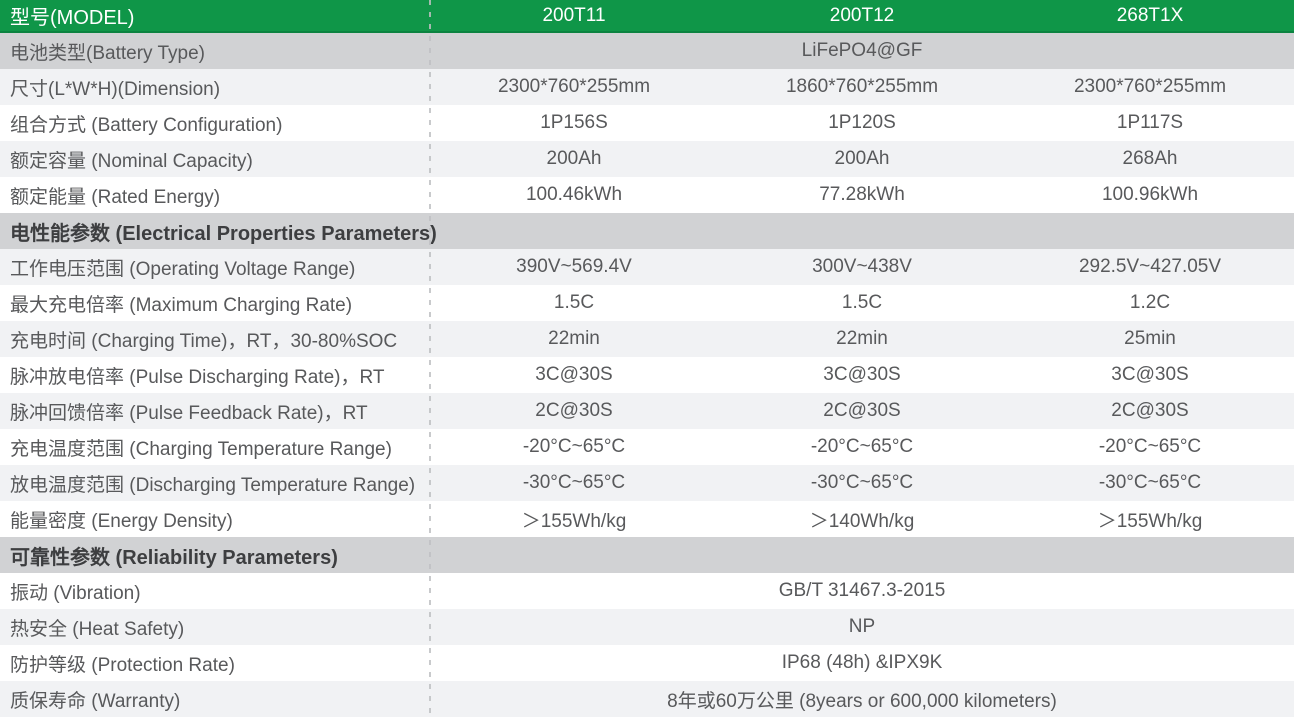  Describe the element at coordinates (131, 161) in the screenshot. I see `row-label: 额定容量 (Nominal Capacity)` at that location.